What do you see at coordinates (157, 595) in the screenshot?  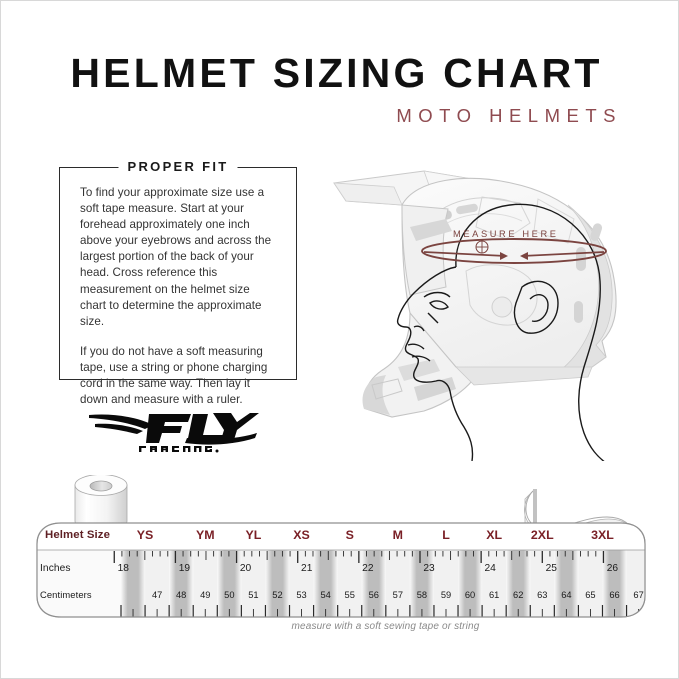 I see `cm-label-47: 47` at bounding box center [157, 595].